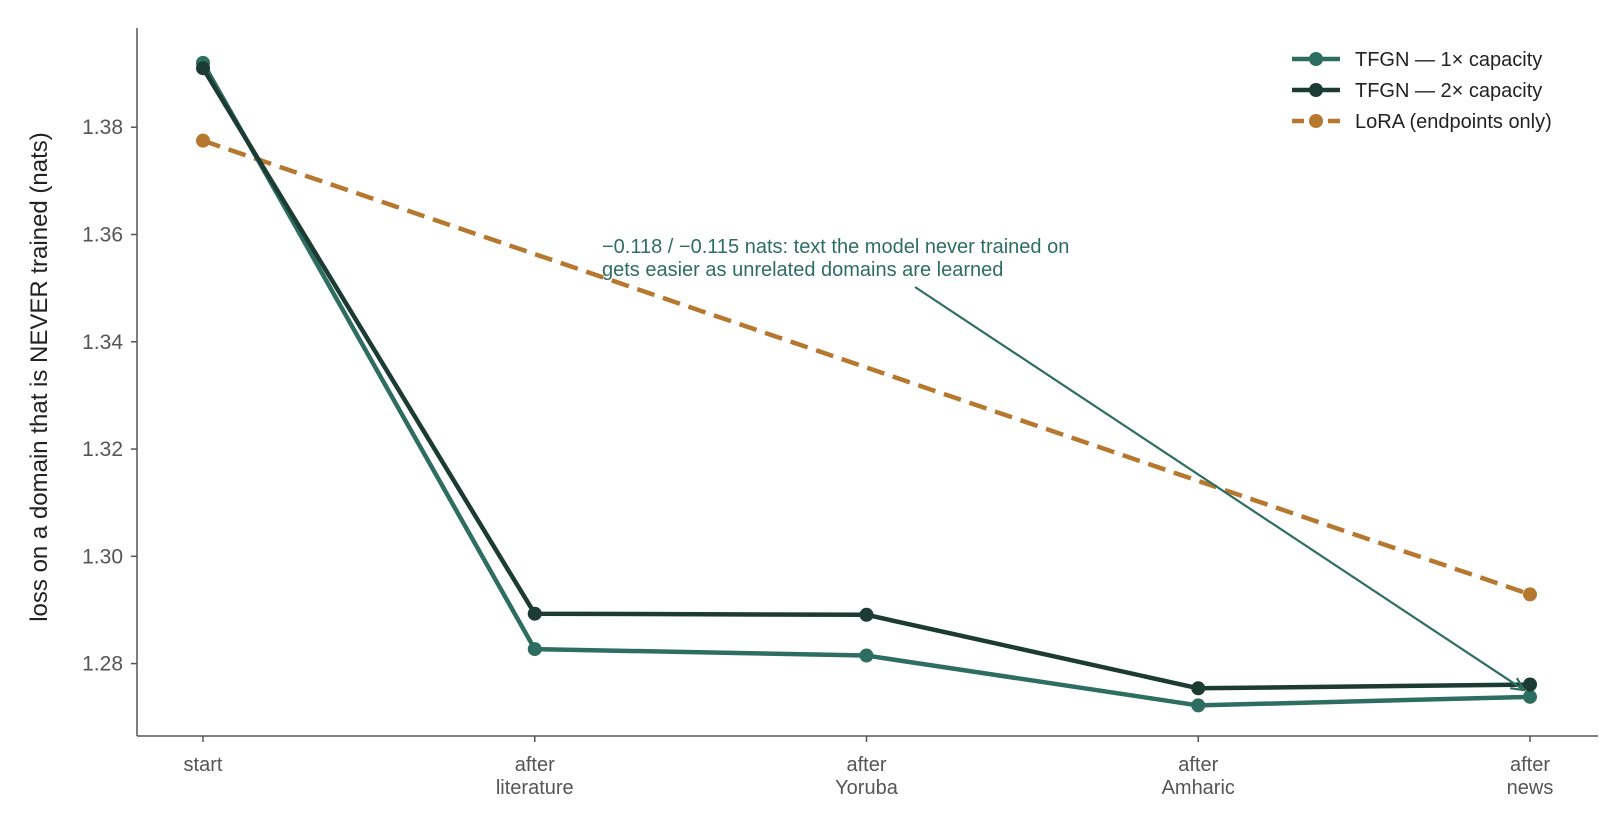 The image size is (1620, 827). I want to click on x-tick-label: after Amharic, so click(1198, 776).